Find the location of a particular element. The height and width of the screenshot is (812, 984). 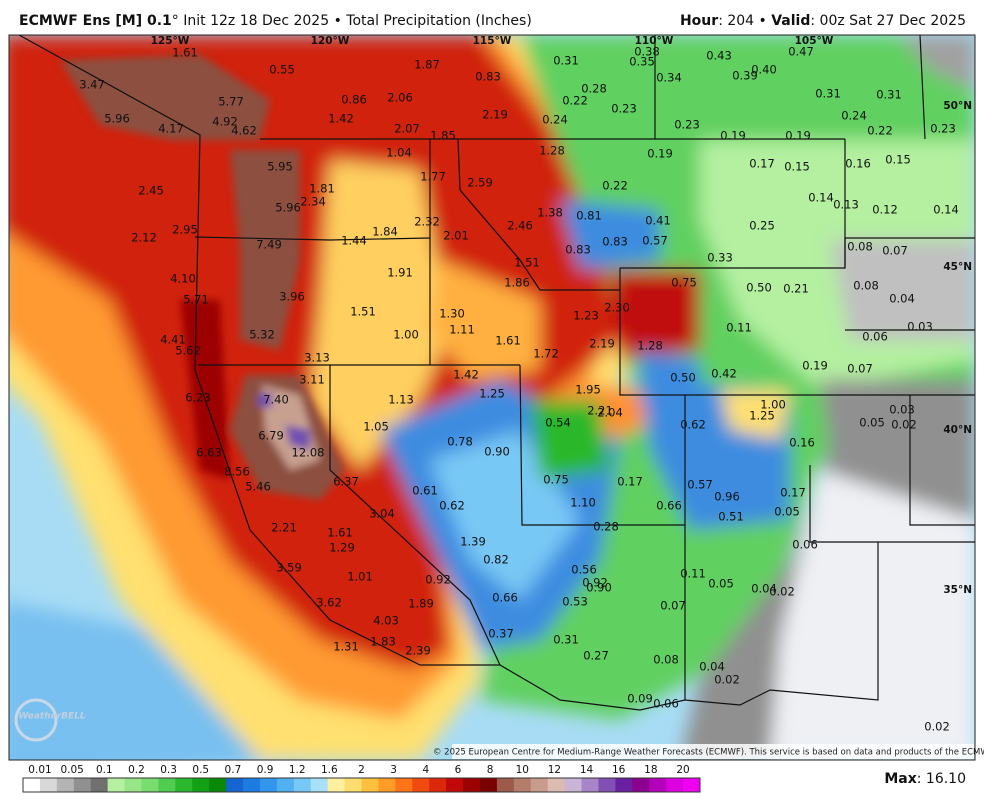

precip-label: 0.08 is located at coordinates (866, 286).